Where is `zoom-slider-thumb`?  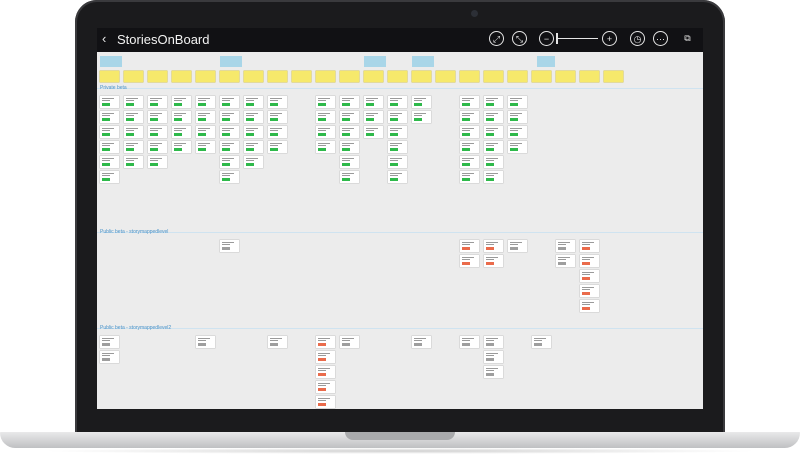 zoom-slider-thumb is located at coordinates (557, 38).